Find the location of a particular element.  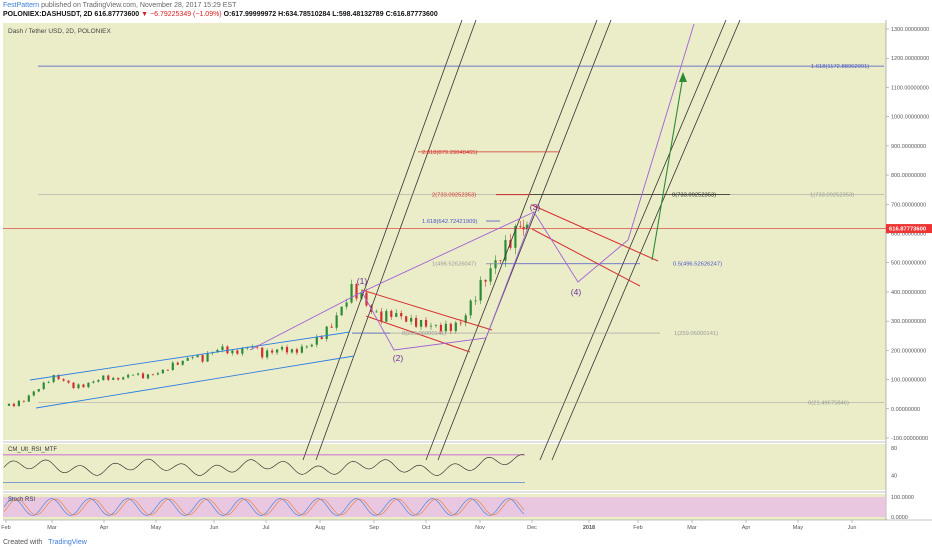

fib-label: 1(496.52626047) is located at coordinates (454, 265).